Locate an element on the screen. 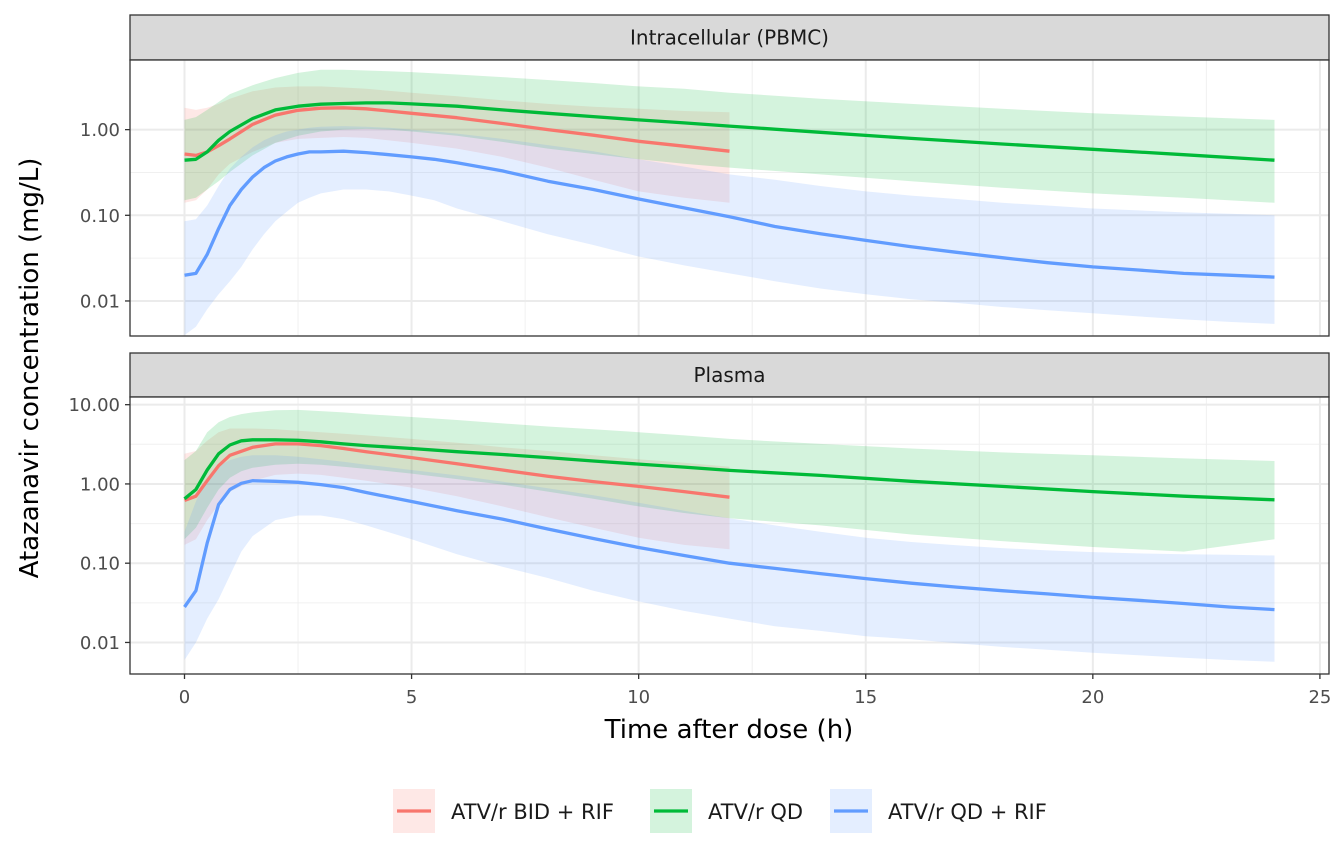 This screenshot has height=864, width=1344. strip-intracellular-pbmc is located at coordinates (729, 37).